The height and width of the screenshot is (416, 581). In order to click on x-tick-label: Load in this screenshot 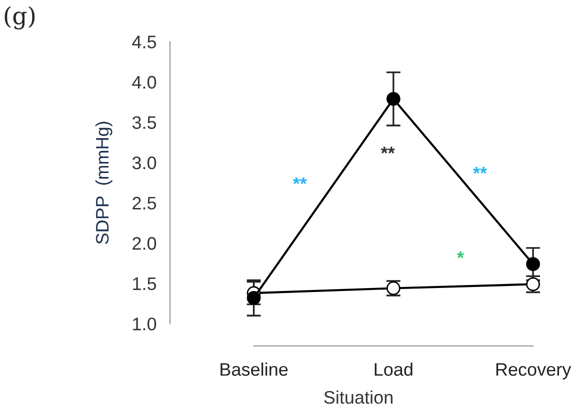, I will do `click(393, 369)`.